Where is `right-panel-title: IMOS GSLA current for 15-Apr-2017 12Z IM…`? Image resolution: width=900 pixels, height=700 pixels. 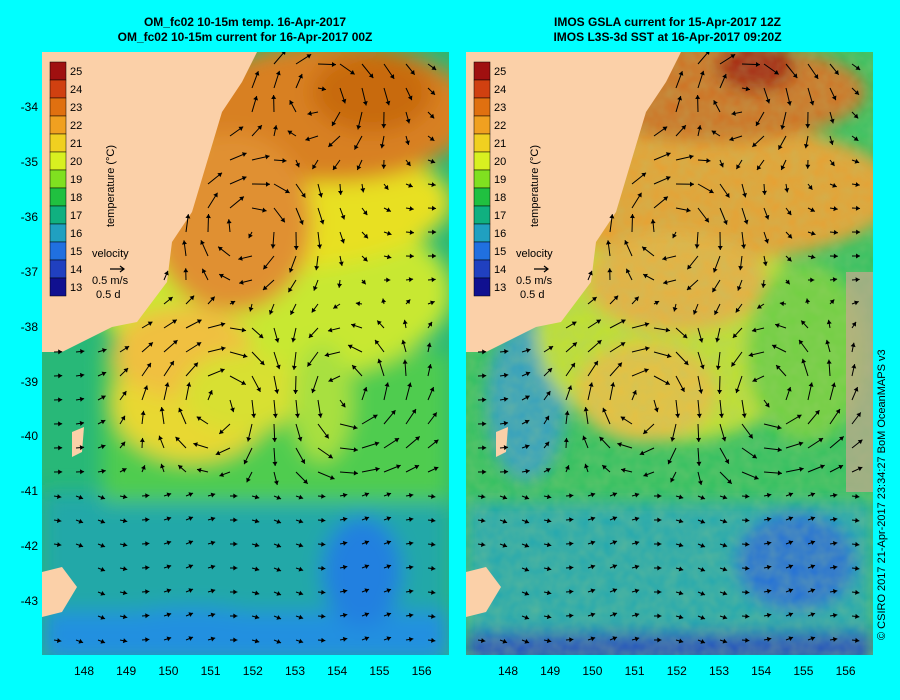 right-panel-title: IMOS GSLA current for 15-Apr-2017 12Z IM… is located at coordinates (667, 30).